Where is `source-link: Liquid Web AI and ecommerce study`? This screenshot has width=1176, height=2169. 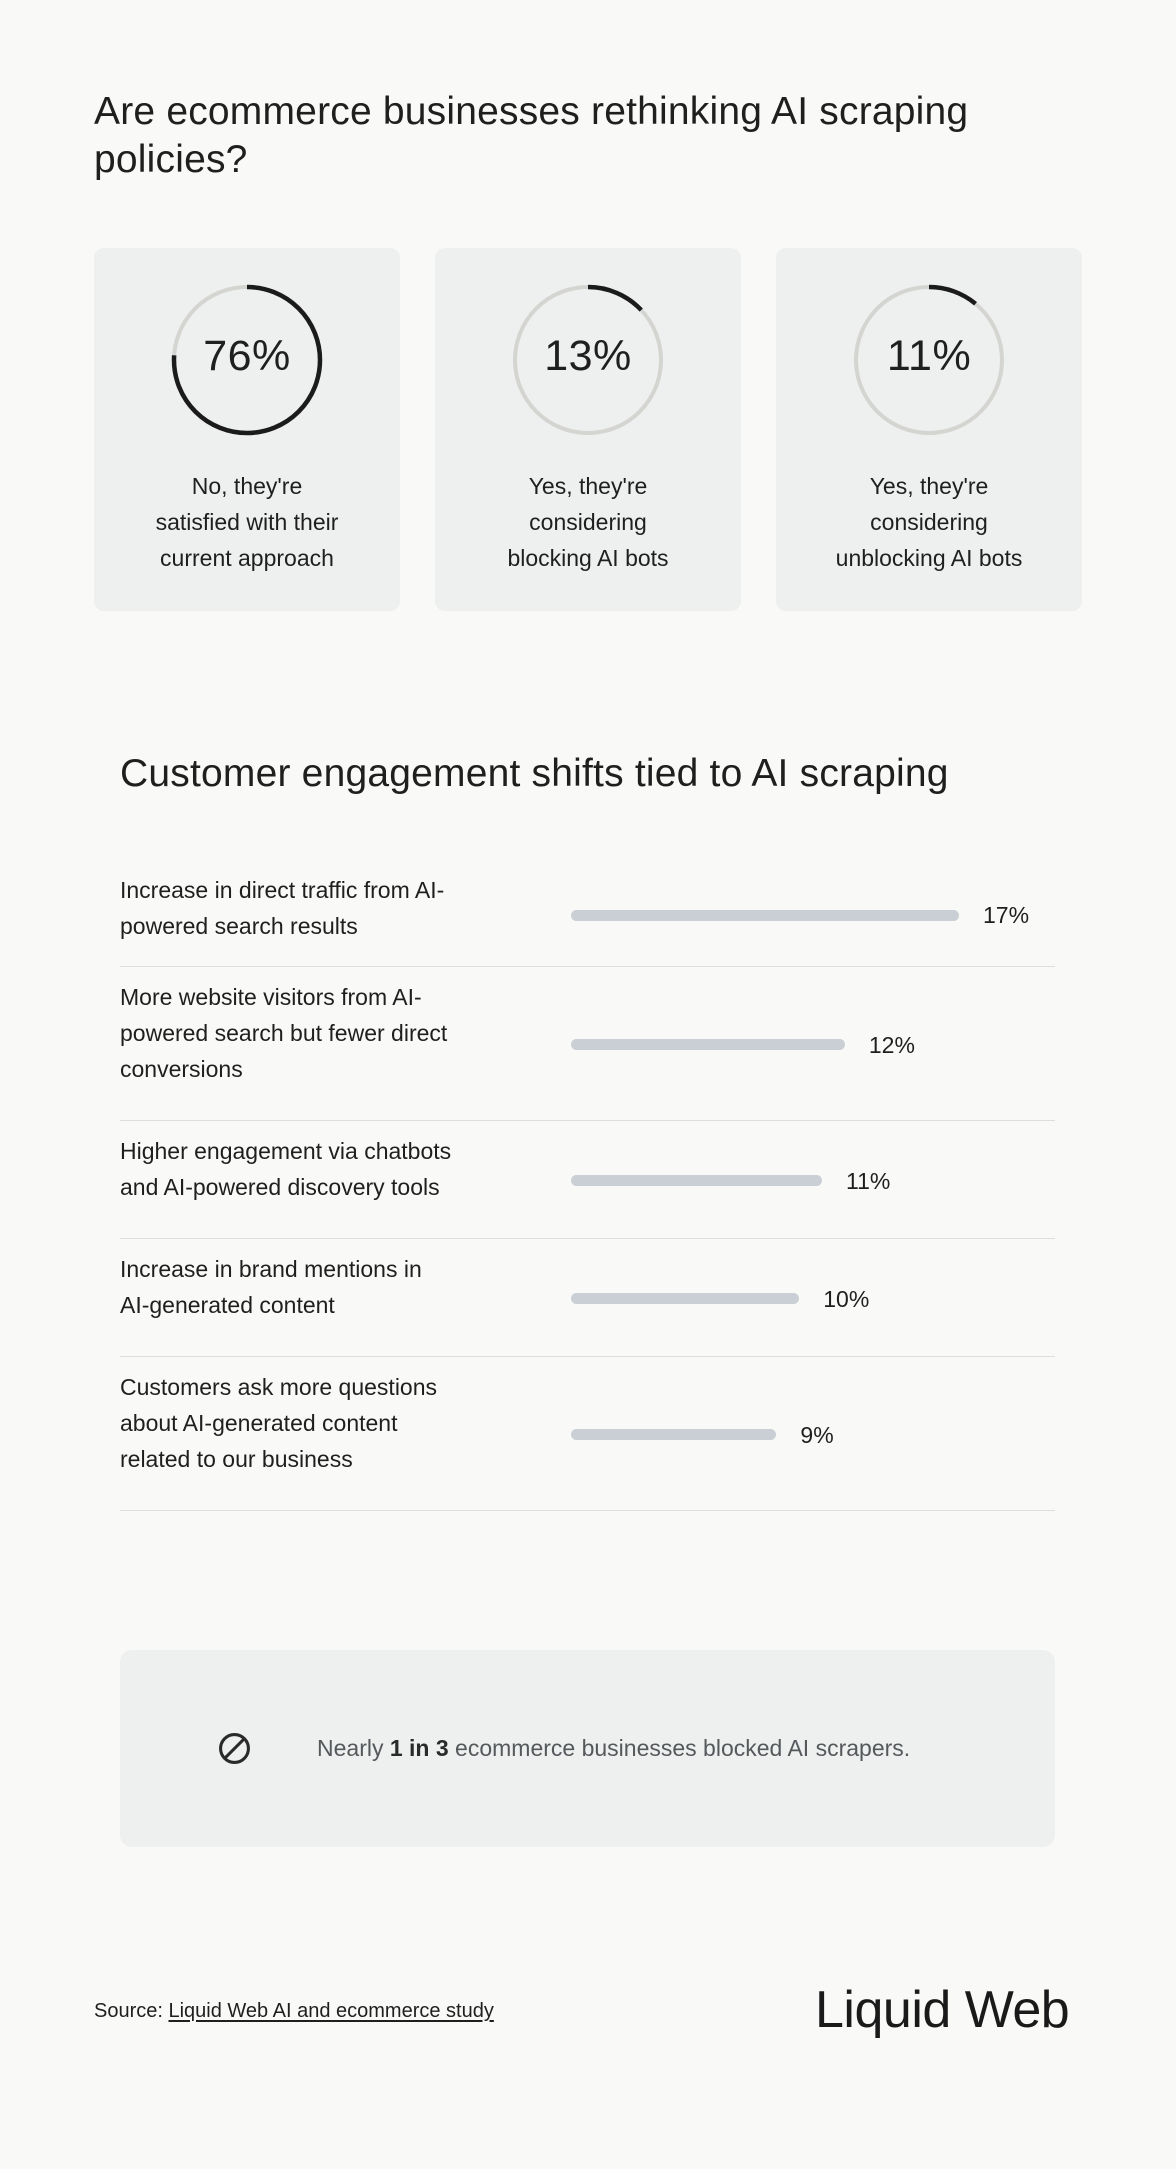 source-link: Liquid Web AI and ecommerce study is located at coordinates (331, 2011).